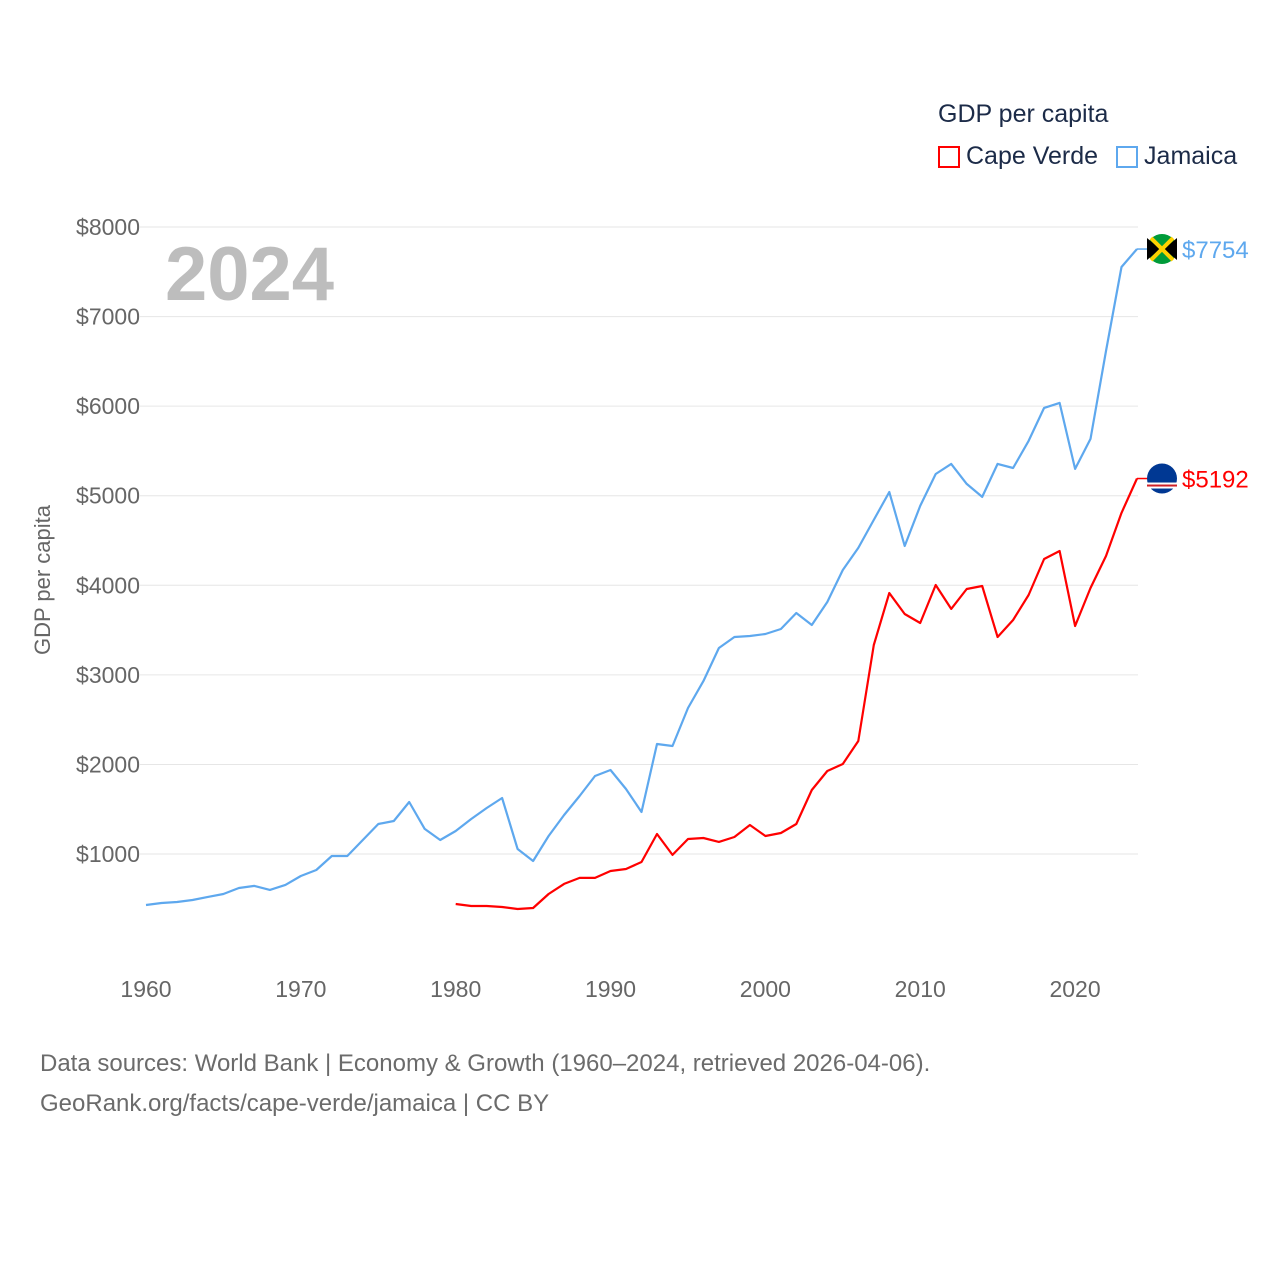 The width and height of the screenshot is (1280, 1280). I want to click on jamaica-flag-triangles, so click(1162, 249).